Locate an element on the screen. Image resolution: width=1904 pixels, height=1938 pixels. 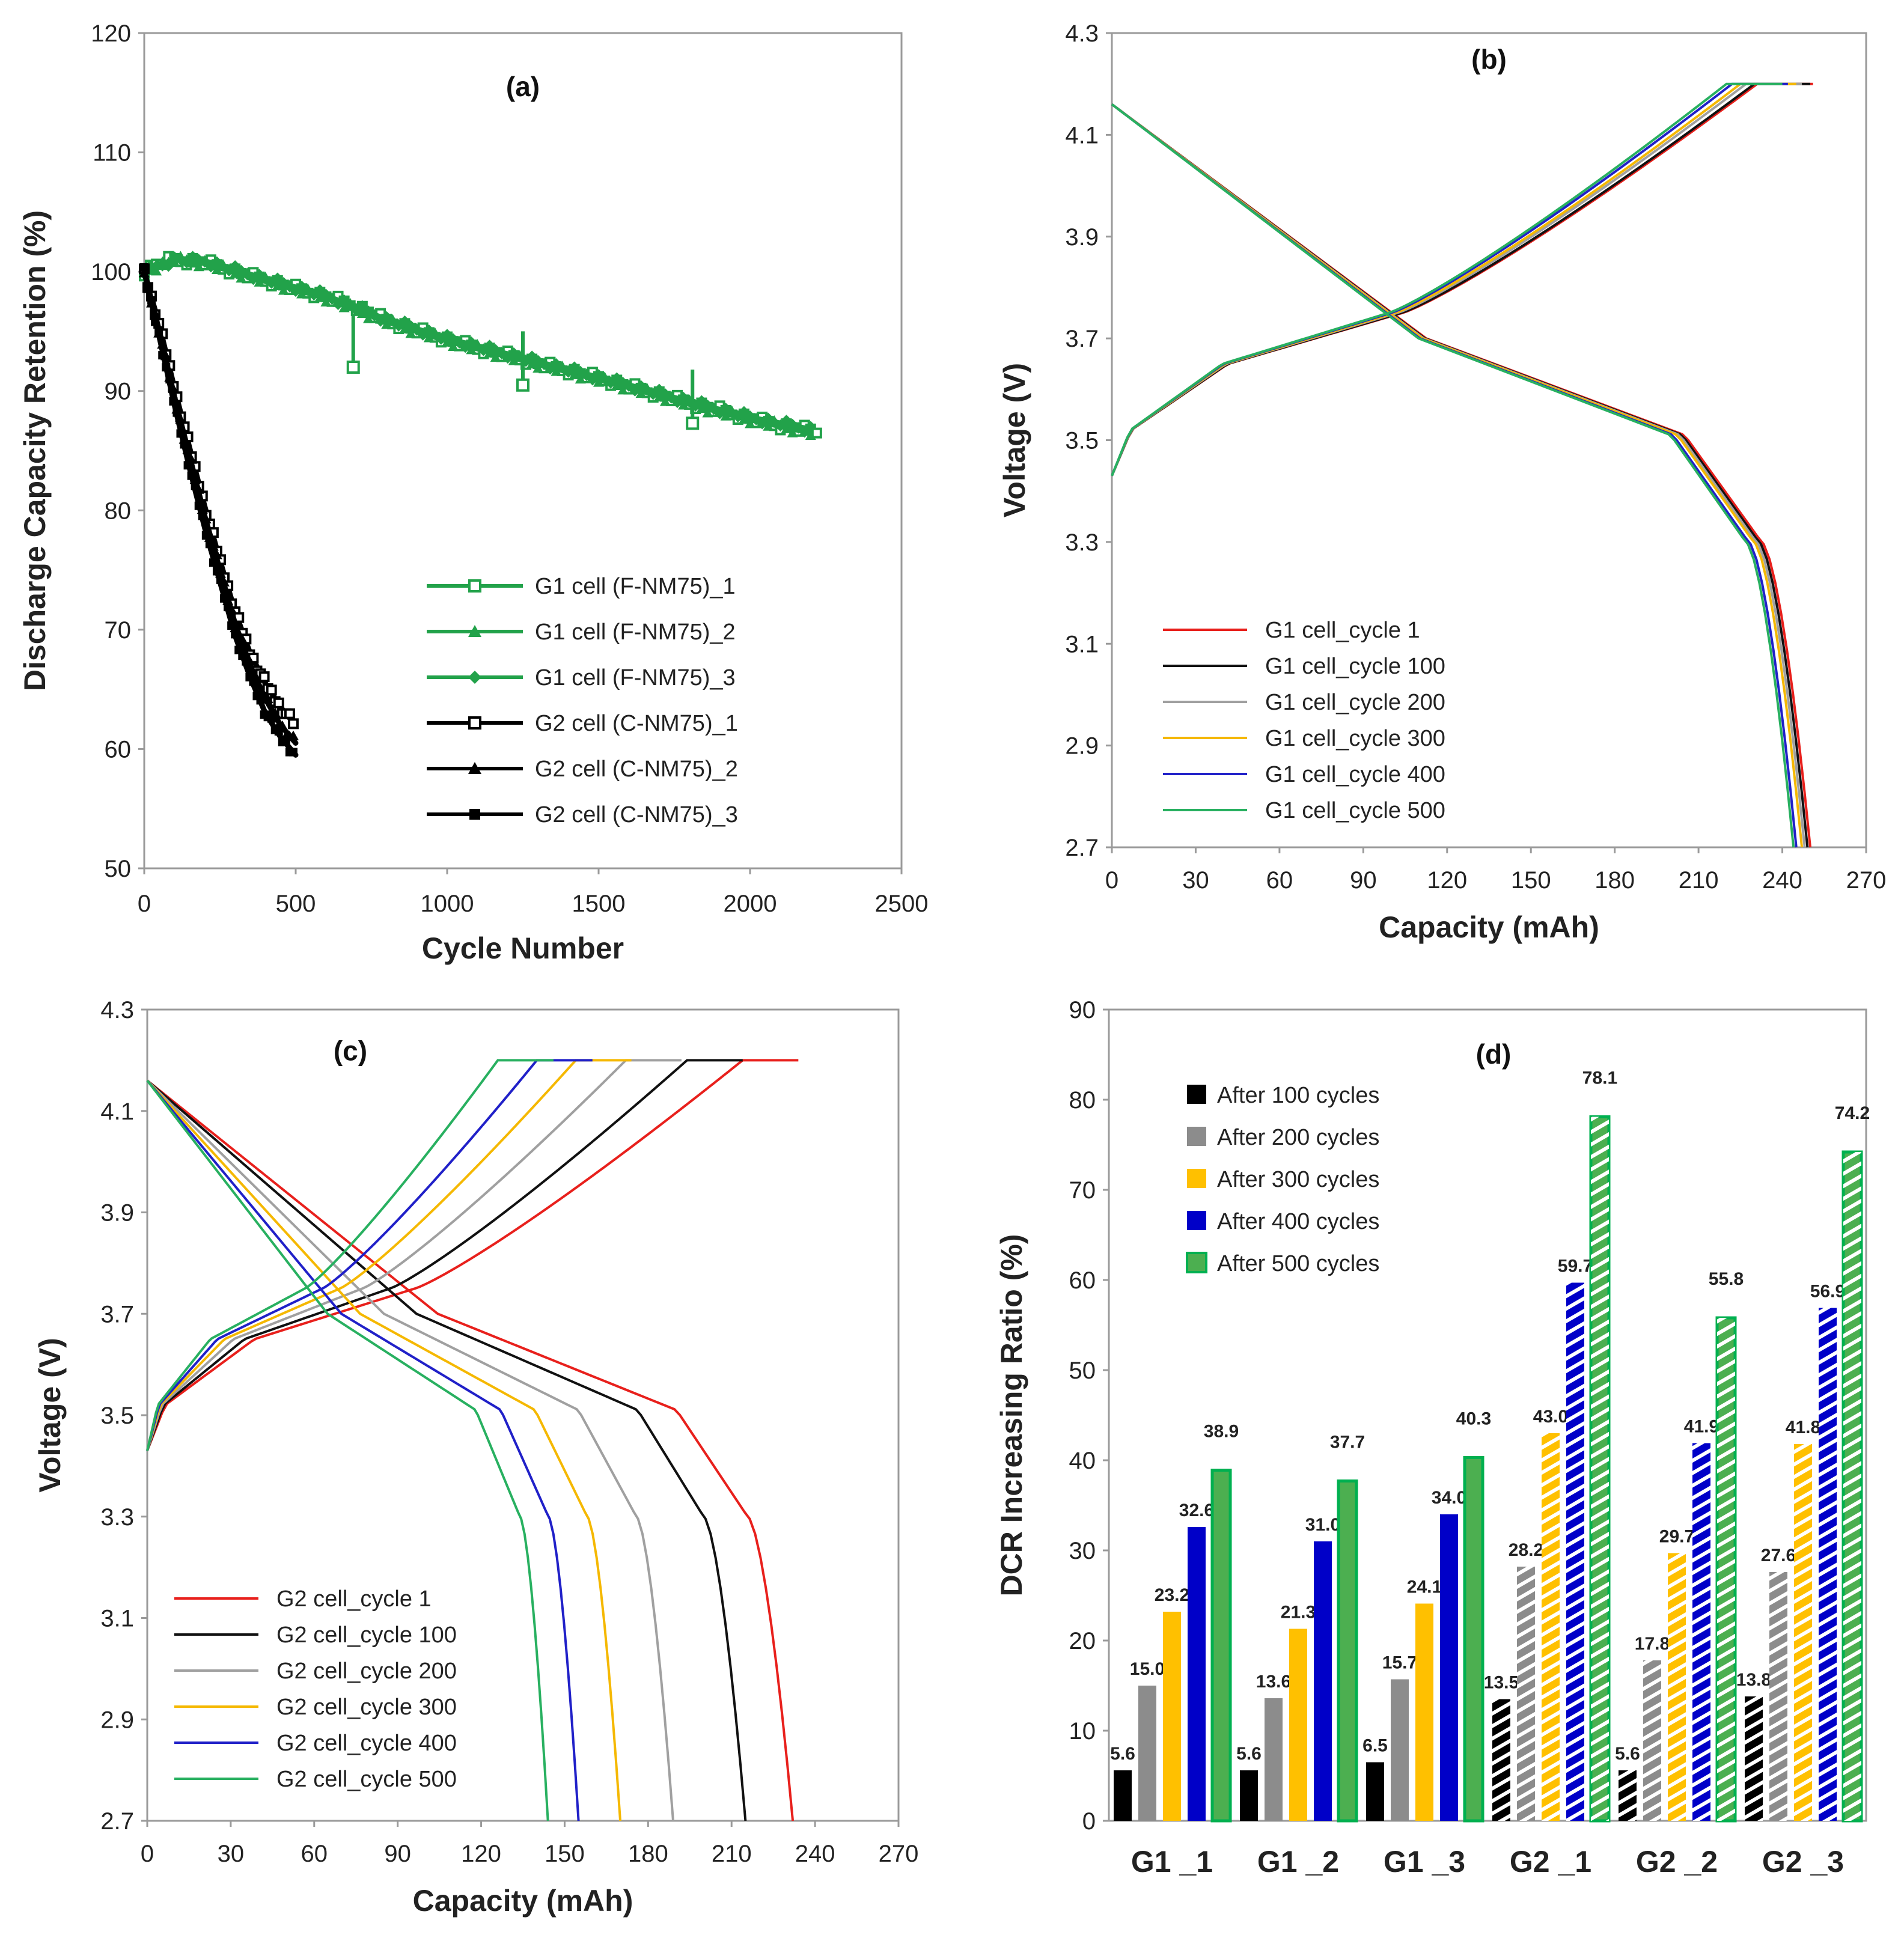
x-tick-label: 180 is located at coordinates (1614, 880).